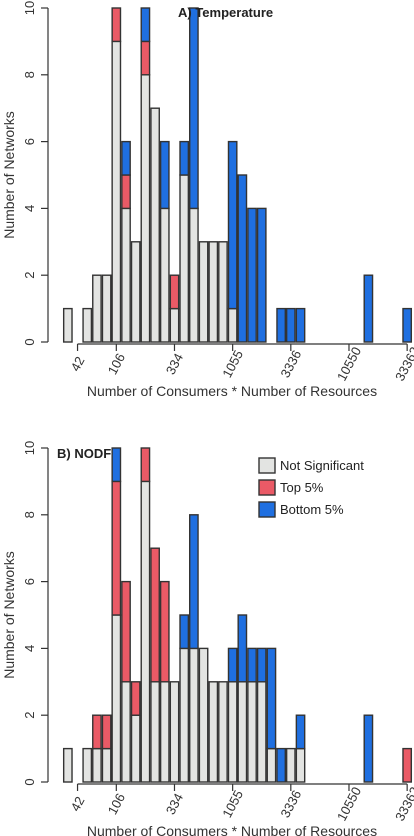 This screenshot has height=836, width=414. What do you see at coordinates (302, 487) in the screenshot?
I see `legend-label: Top 5%` at bounding box center [302, 487].